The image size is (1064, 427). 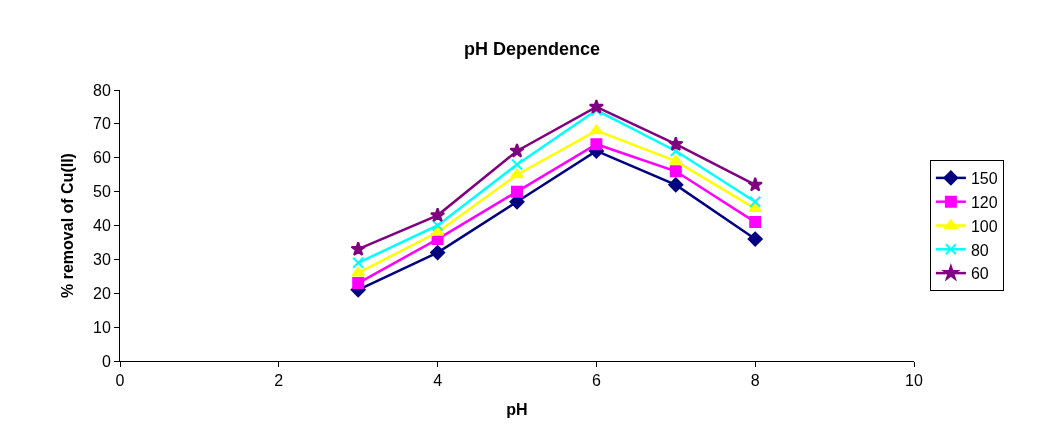 What do you see at coordinates (102, 327) in the screenshot?
I see `y-tick-label: 10` at bounding box center [102, 327].